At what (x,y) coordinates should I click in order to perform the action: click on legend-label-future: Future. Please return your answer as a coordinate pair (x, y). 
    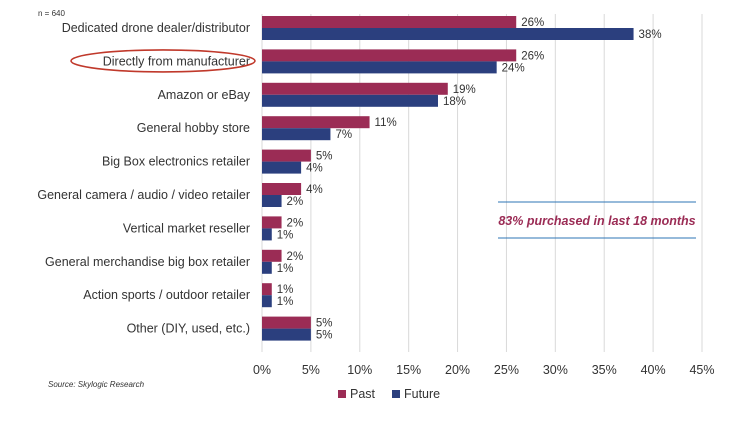
    Looking at the image, I should click on (422, 394).